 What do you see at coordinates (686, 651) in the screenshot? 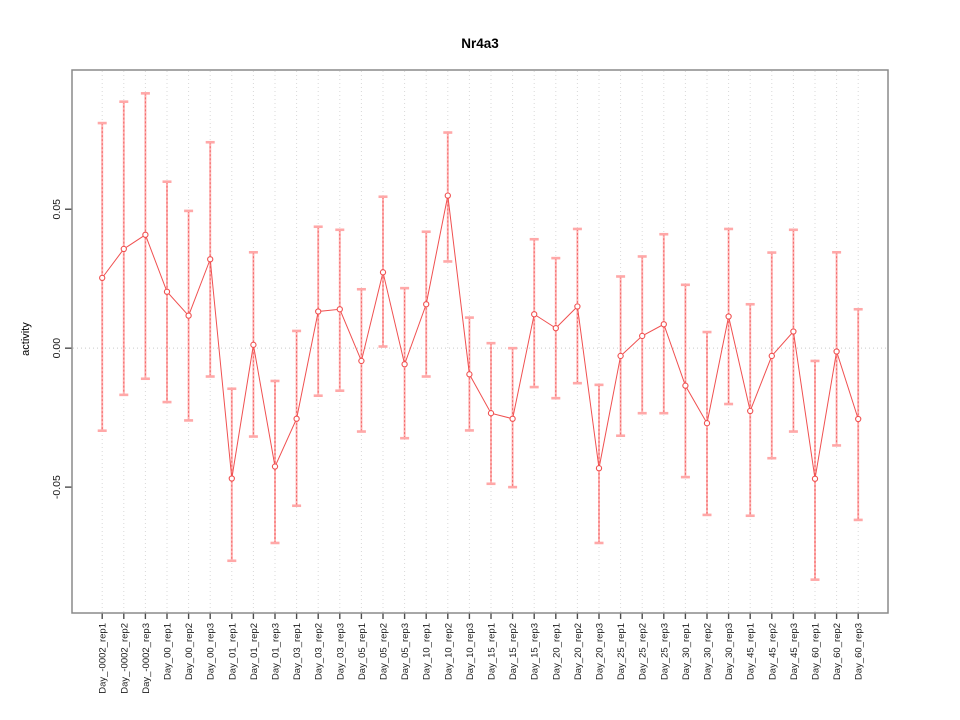
I see `x-tick-label: Day_30_rep1` at bounding box center [686, 651].